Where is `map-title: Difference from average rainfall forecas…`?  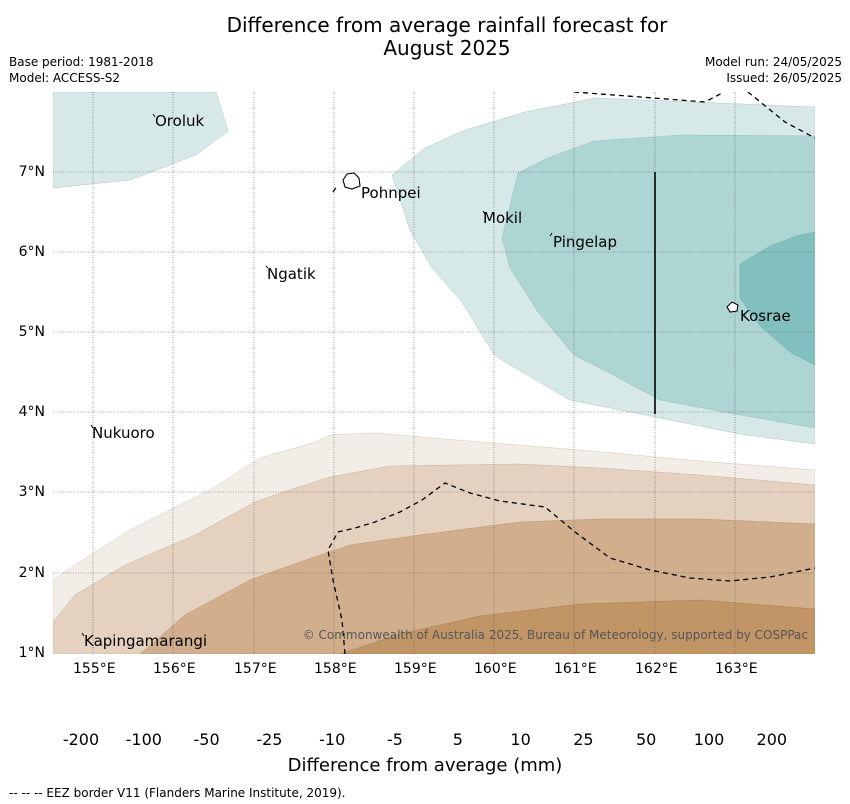 map-title: Difference from average rainfall forecas… is located at coordinates (425, 37).